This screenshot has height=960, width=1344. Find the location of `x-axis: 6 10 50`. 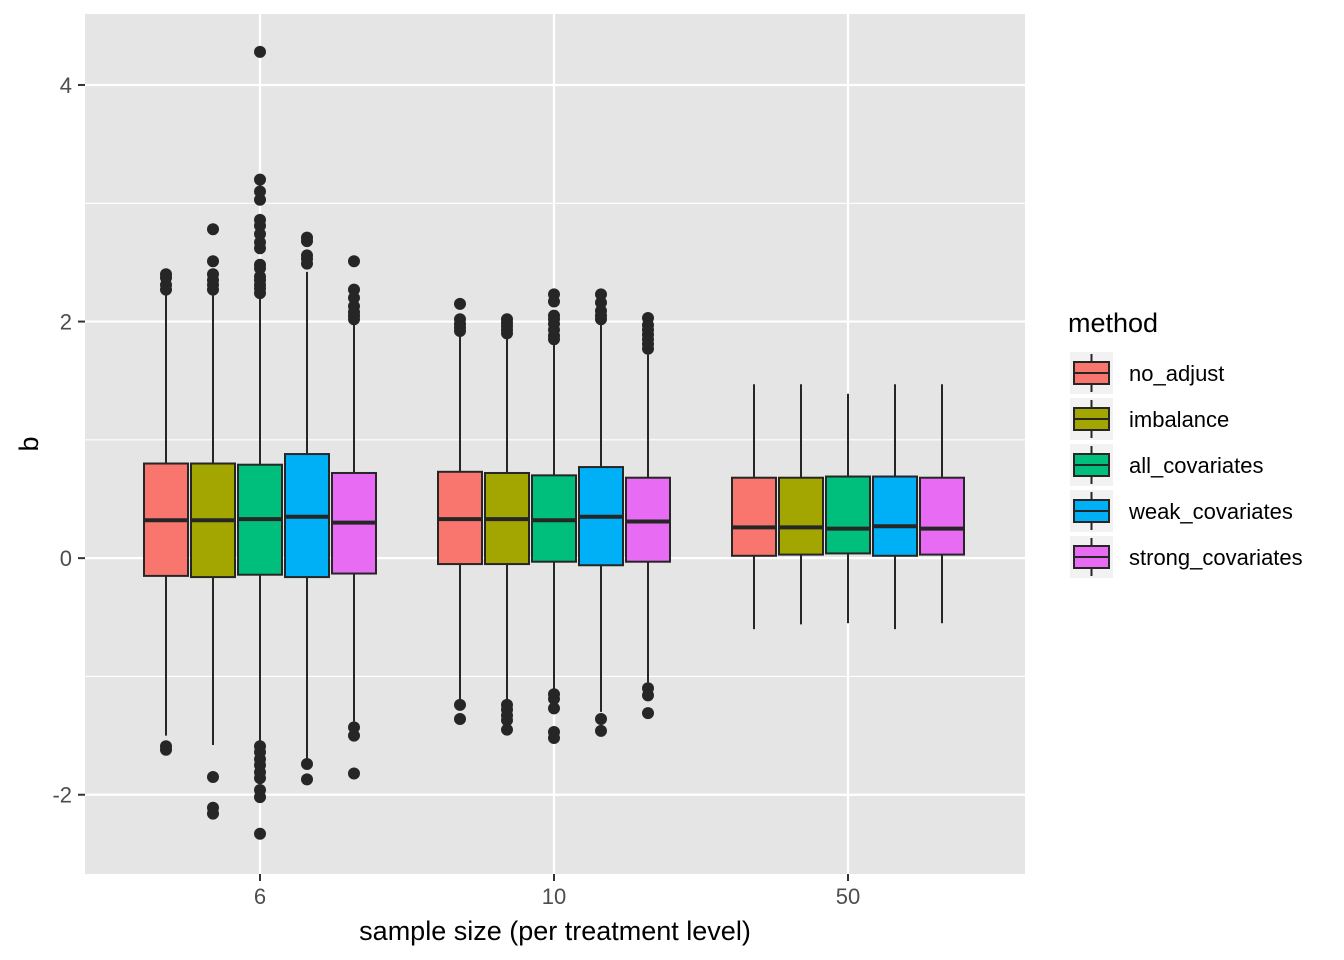

x-axis: 6 10 50 is located at coordinates (557, 891).